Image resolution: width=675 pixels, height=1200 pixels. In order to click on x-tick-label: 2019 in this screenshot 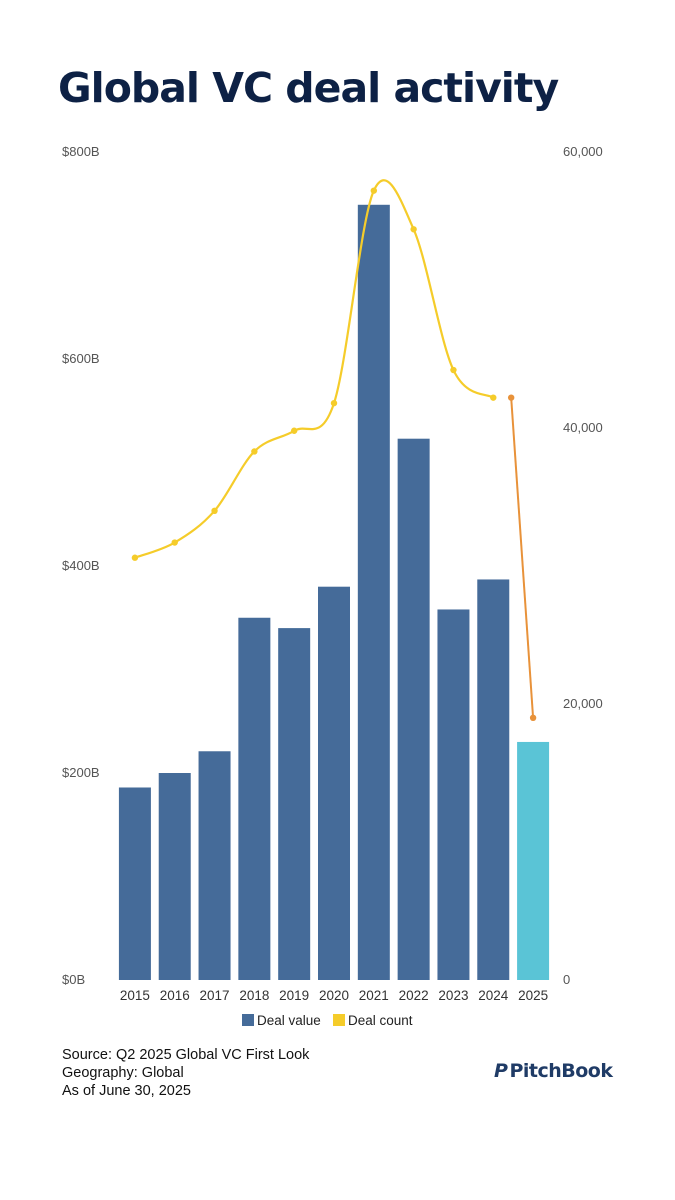, I will do `click(294, 995)`.